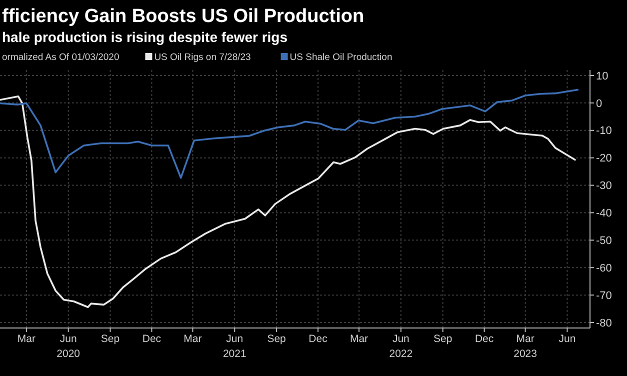 The image size is (627, 376). What do you see at coordinates (401, 346) in the screenshot?
I see `x-tick-label: Jun 2022` at bounding box center [401, 346].